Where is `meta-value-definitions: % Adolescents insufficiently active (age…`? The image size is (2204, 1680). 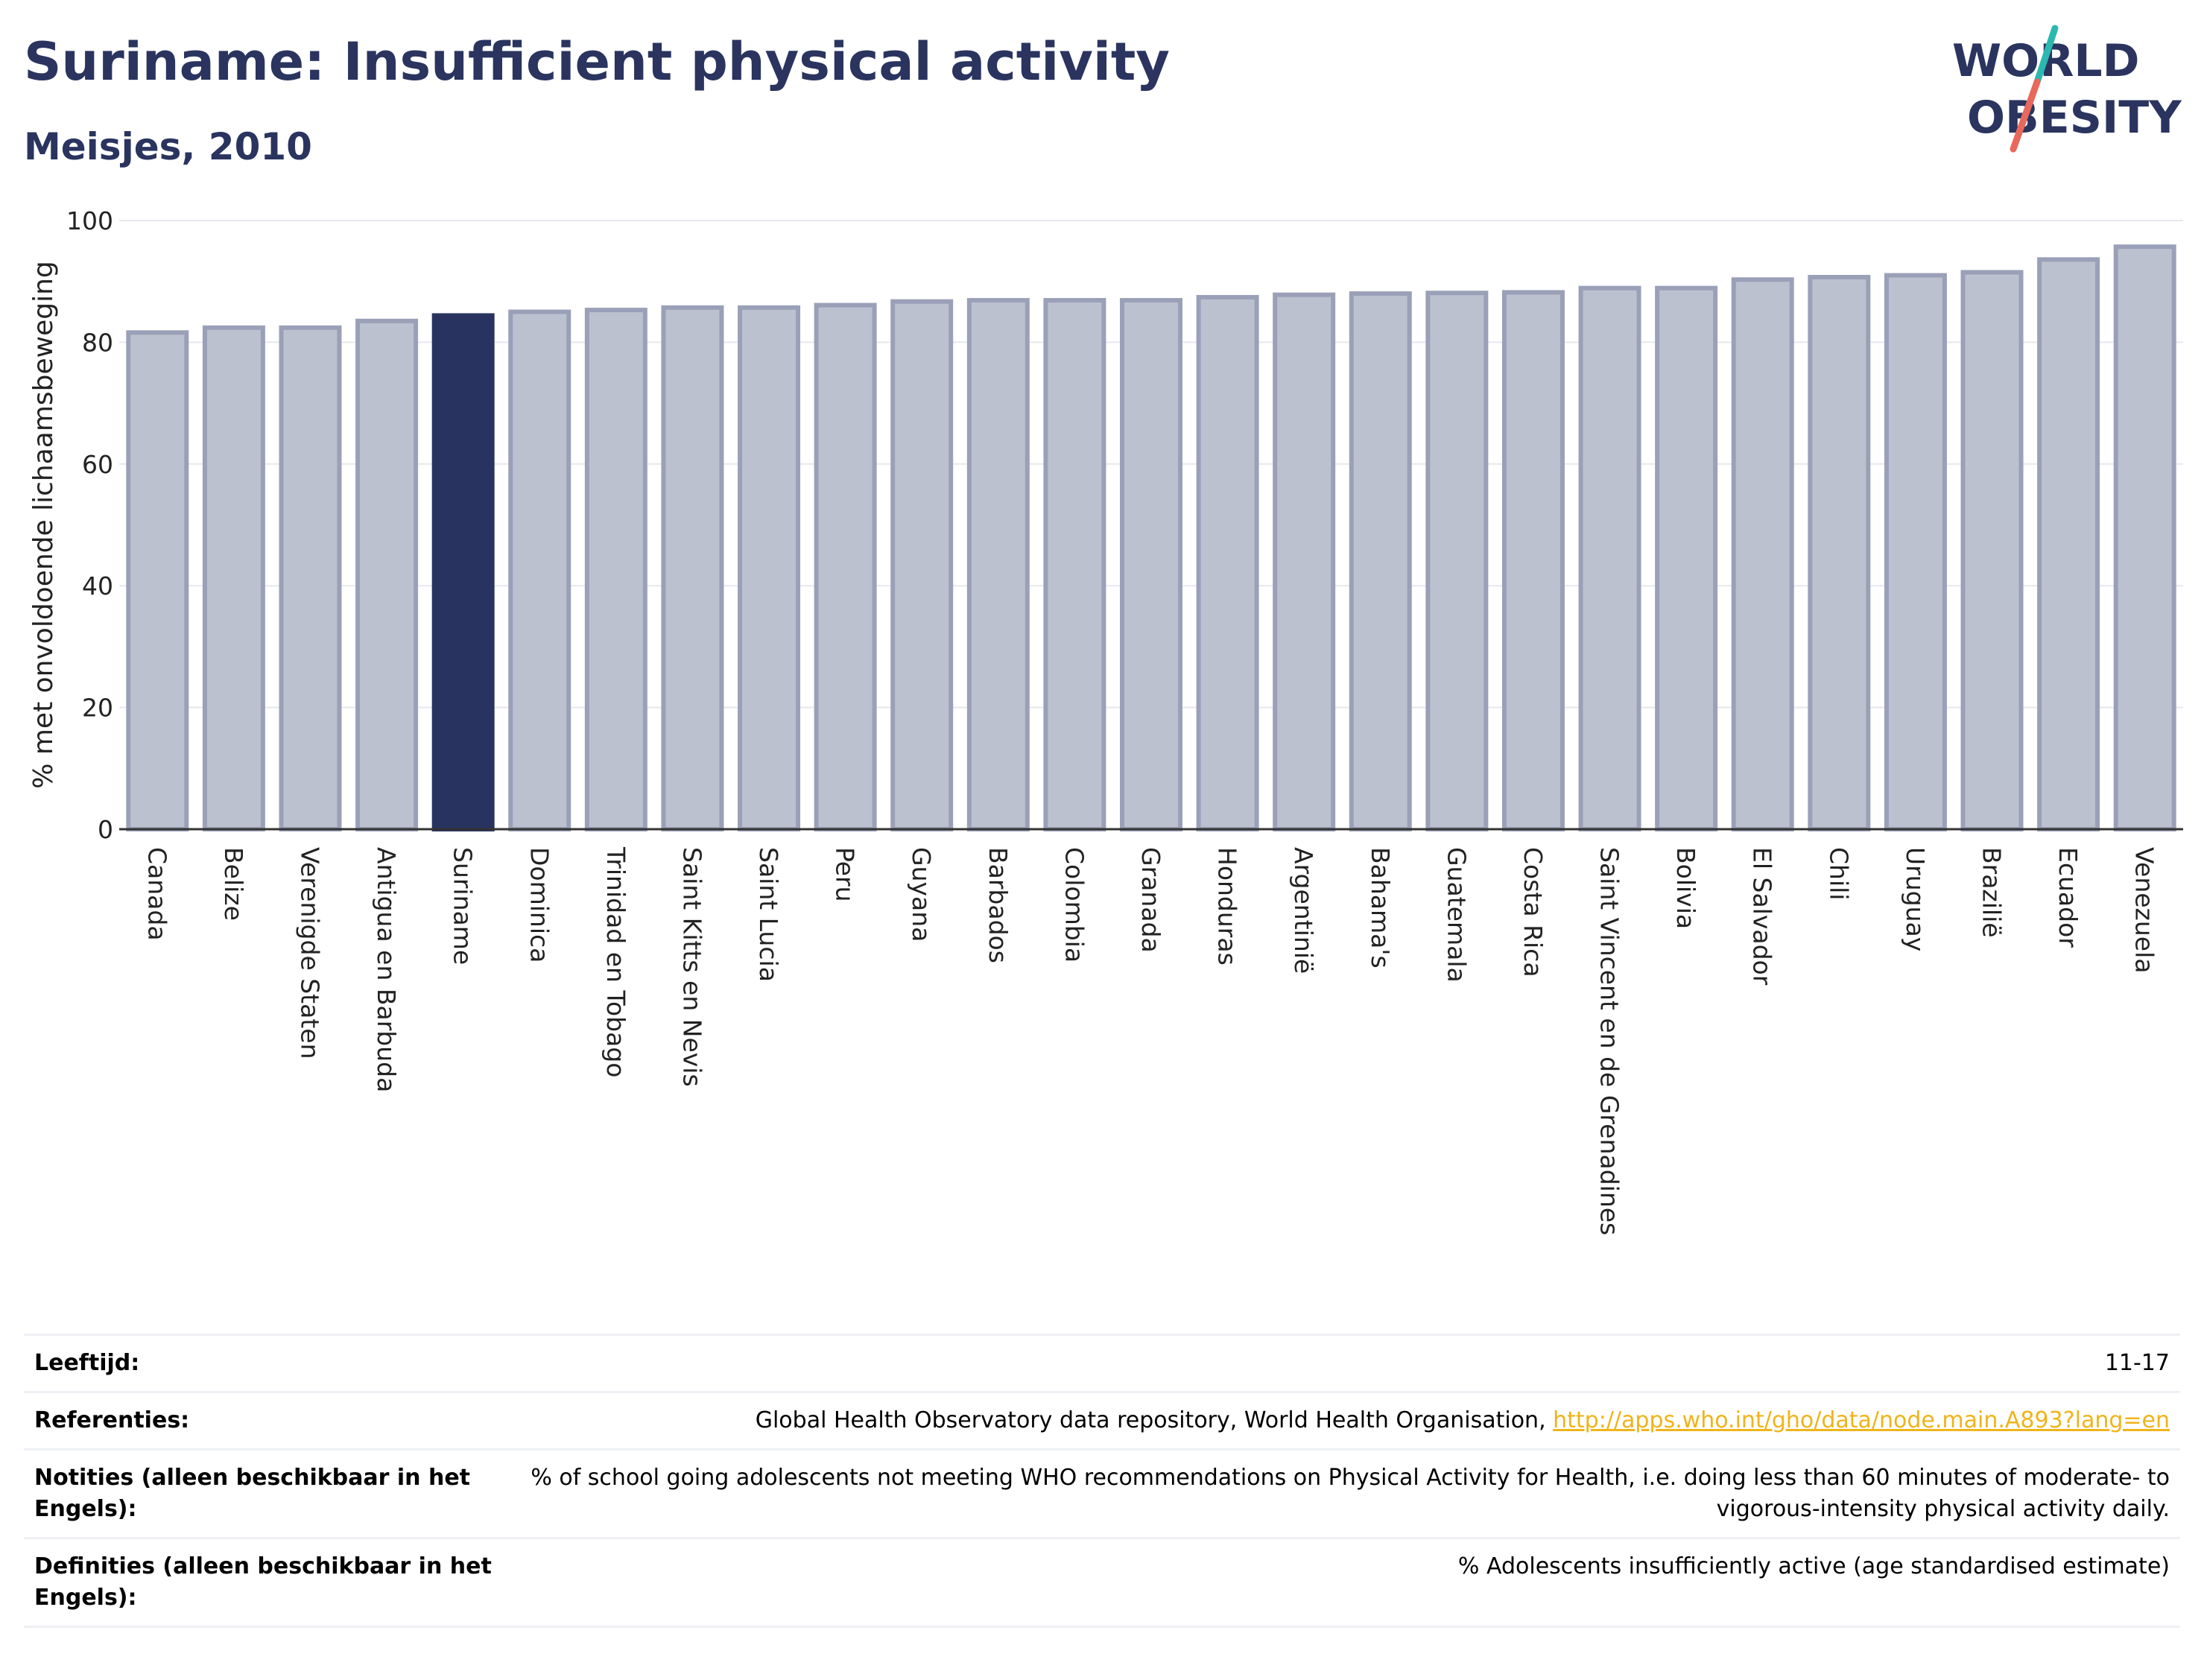
meta-value-definitions: % Adolescents insufficiently active (age… is located at coordinates (1813, 1566).